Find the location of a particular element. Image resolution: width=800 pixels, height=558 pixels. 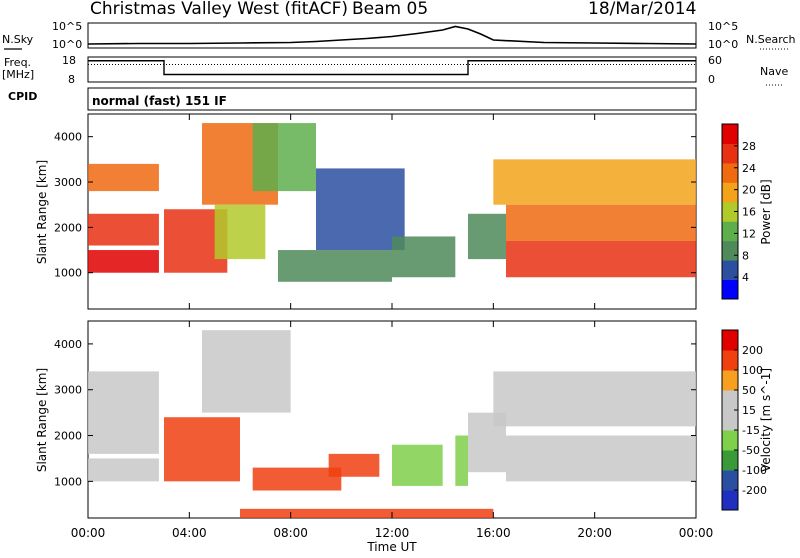

colorbar-tick-label: 28 is located at coordinates (749, 146).